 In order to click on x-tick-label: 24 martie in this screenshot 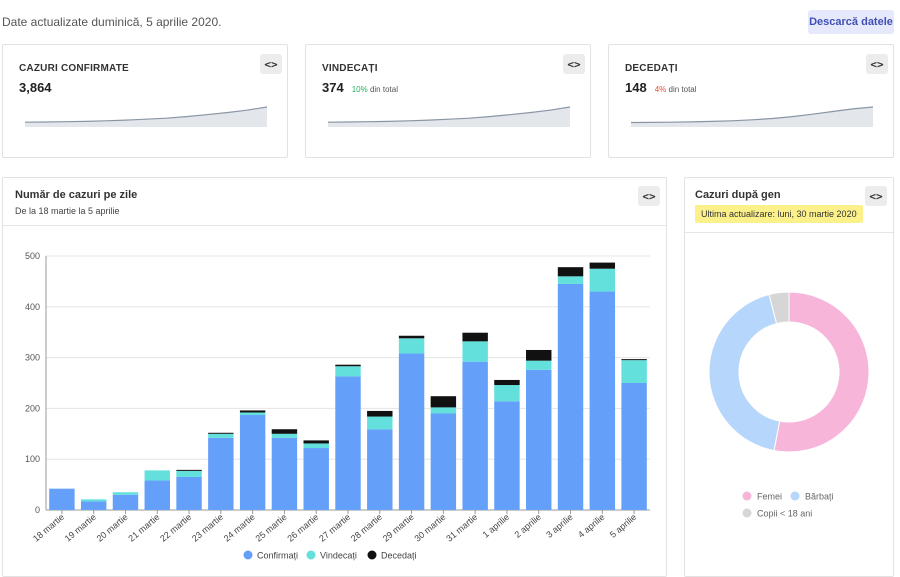, I will do `click(239, 528)`.